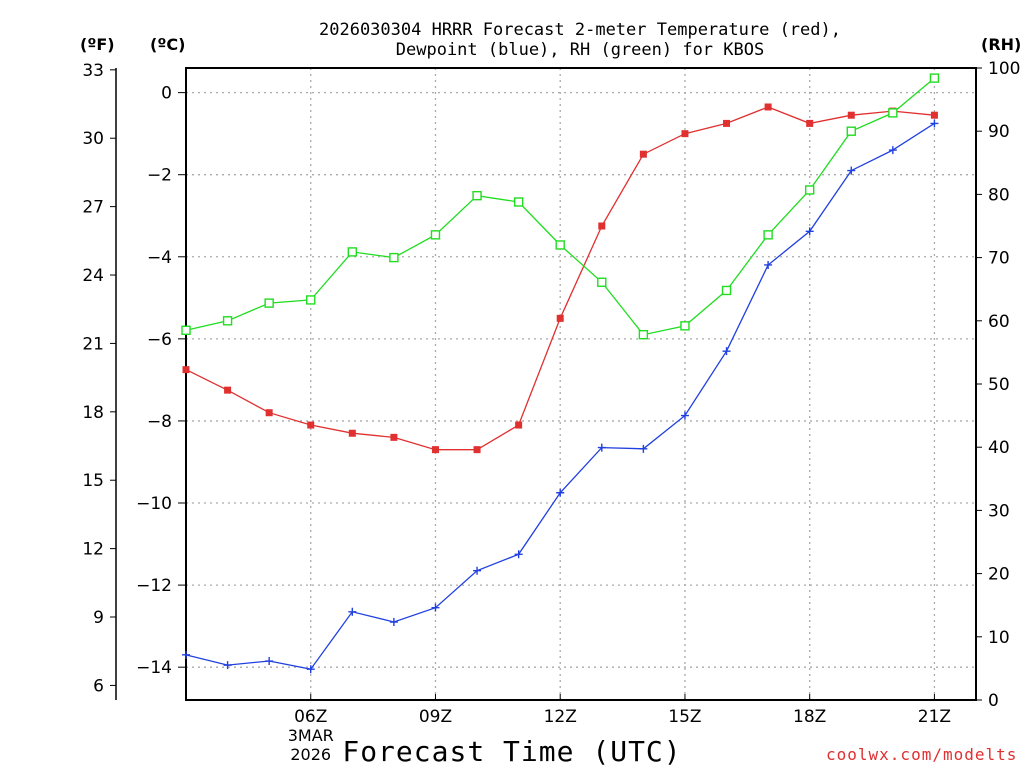 This screenshot has width=1024, height=768. What do you see at coordinates (93, 276) in the screenshot?
I see `fahrenheit-tick-label: 24` at bounding box center [93, 276].